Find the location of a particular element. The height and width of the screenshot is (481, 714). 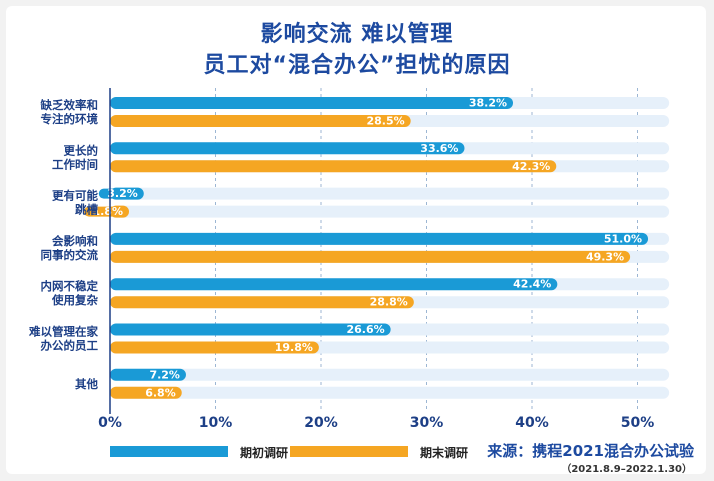

data-label: 49.3% is located at coordinates (605, 256).